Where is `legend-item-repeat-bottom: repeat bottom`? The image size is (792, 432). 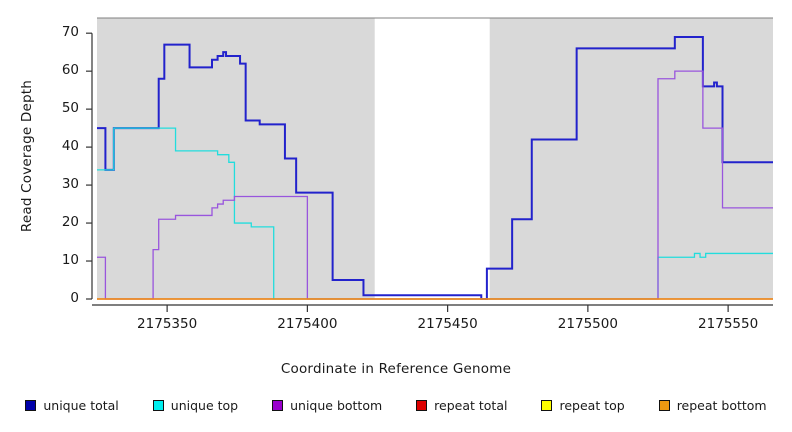
legend-item-repeat-bottom: repeat bottom is located at coordinates (712, 405).